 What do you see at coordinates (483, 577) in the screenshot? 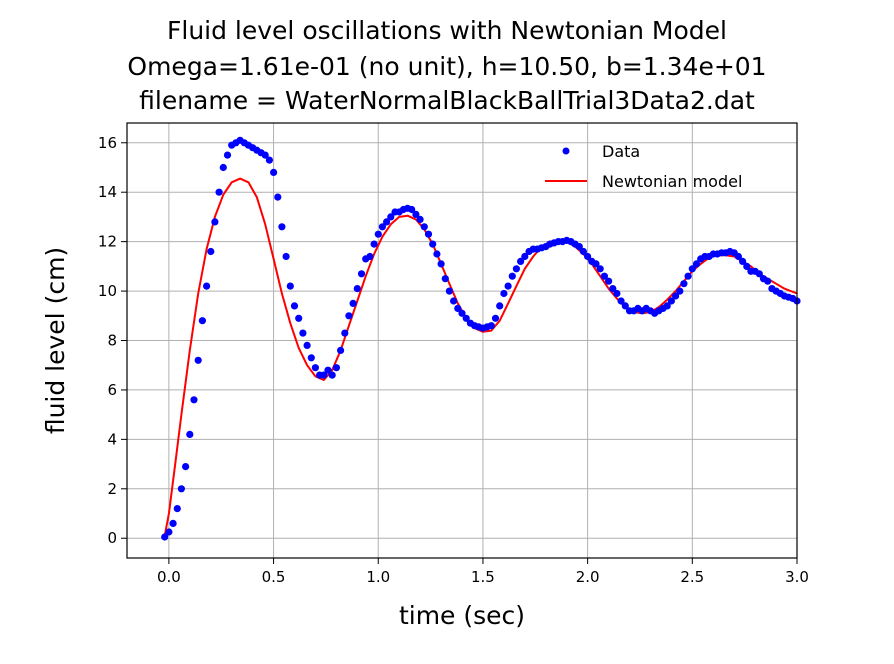
I see `x-tick-label: 1.5` at bounding box center [483, 577].